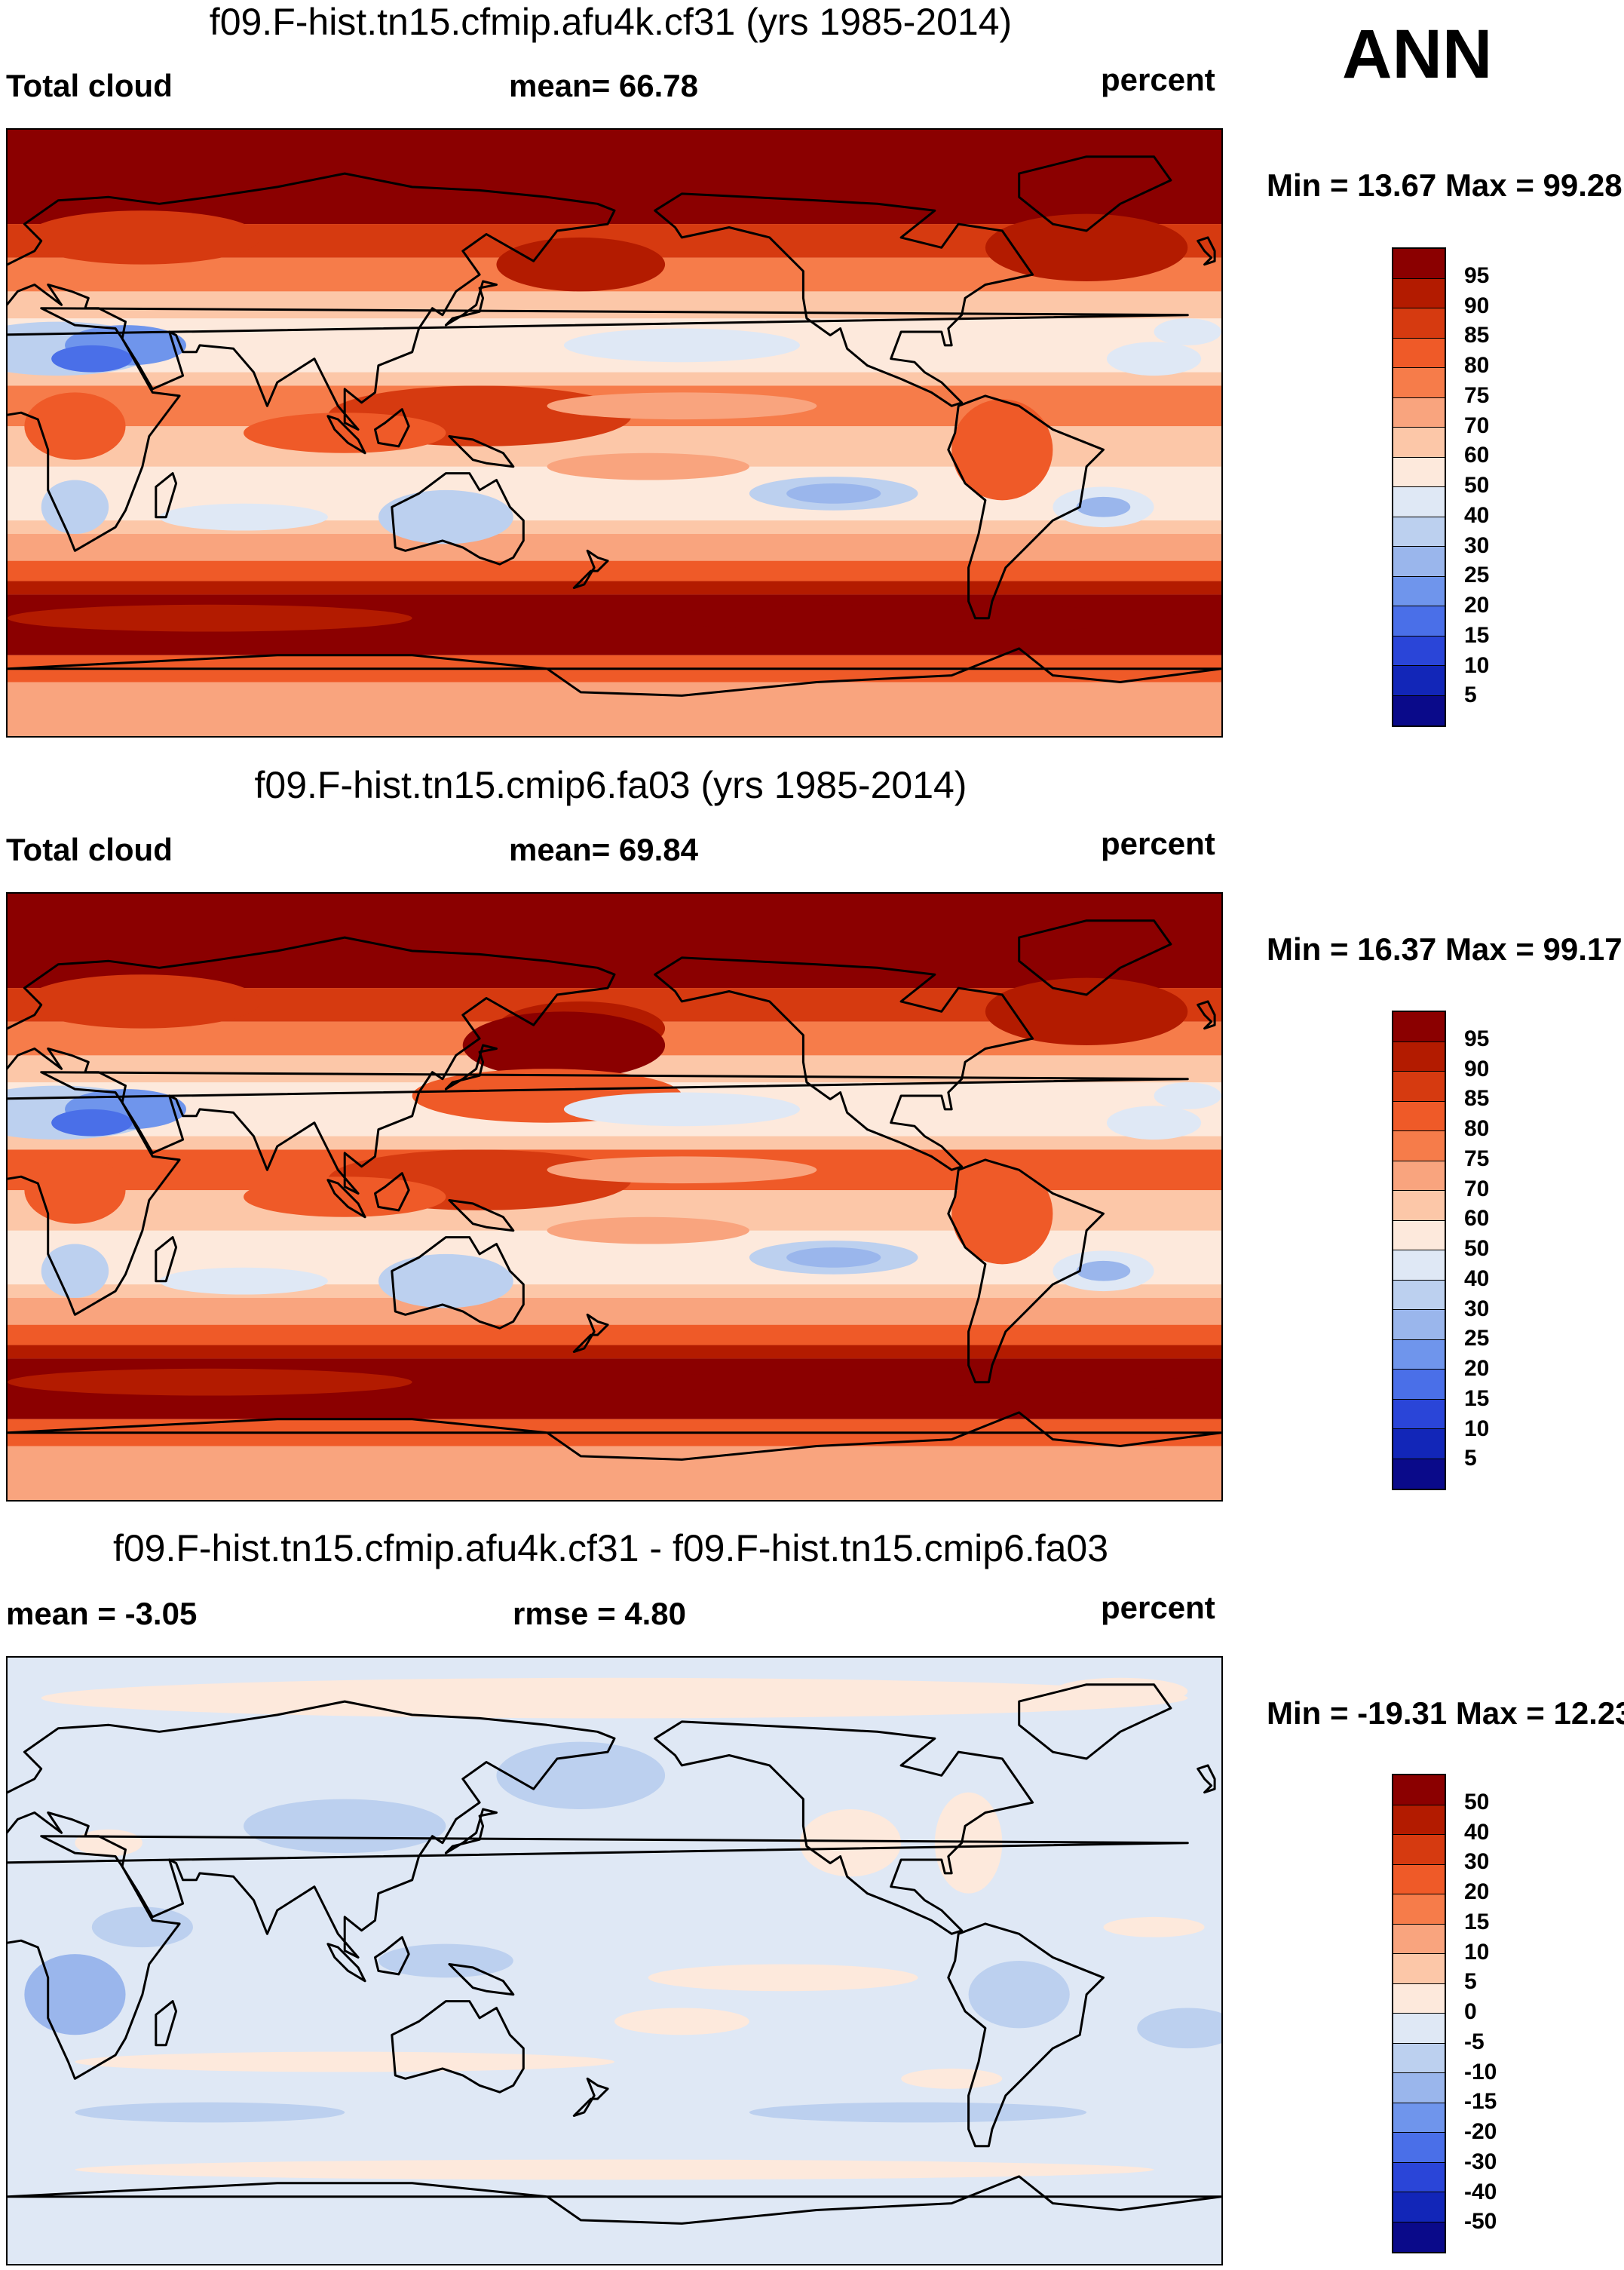 The image size is (1624, 2270). Describe the element at coordinates (1477, 425) in the screenshot. I see `colorbar-tick-label: 70` at that location.